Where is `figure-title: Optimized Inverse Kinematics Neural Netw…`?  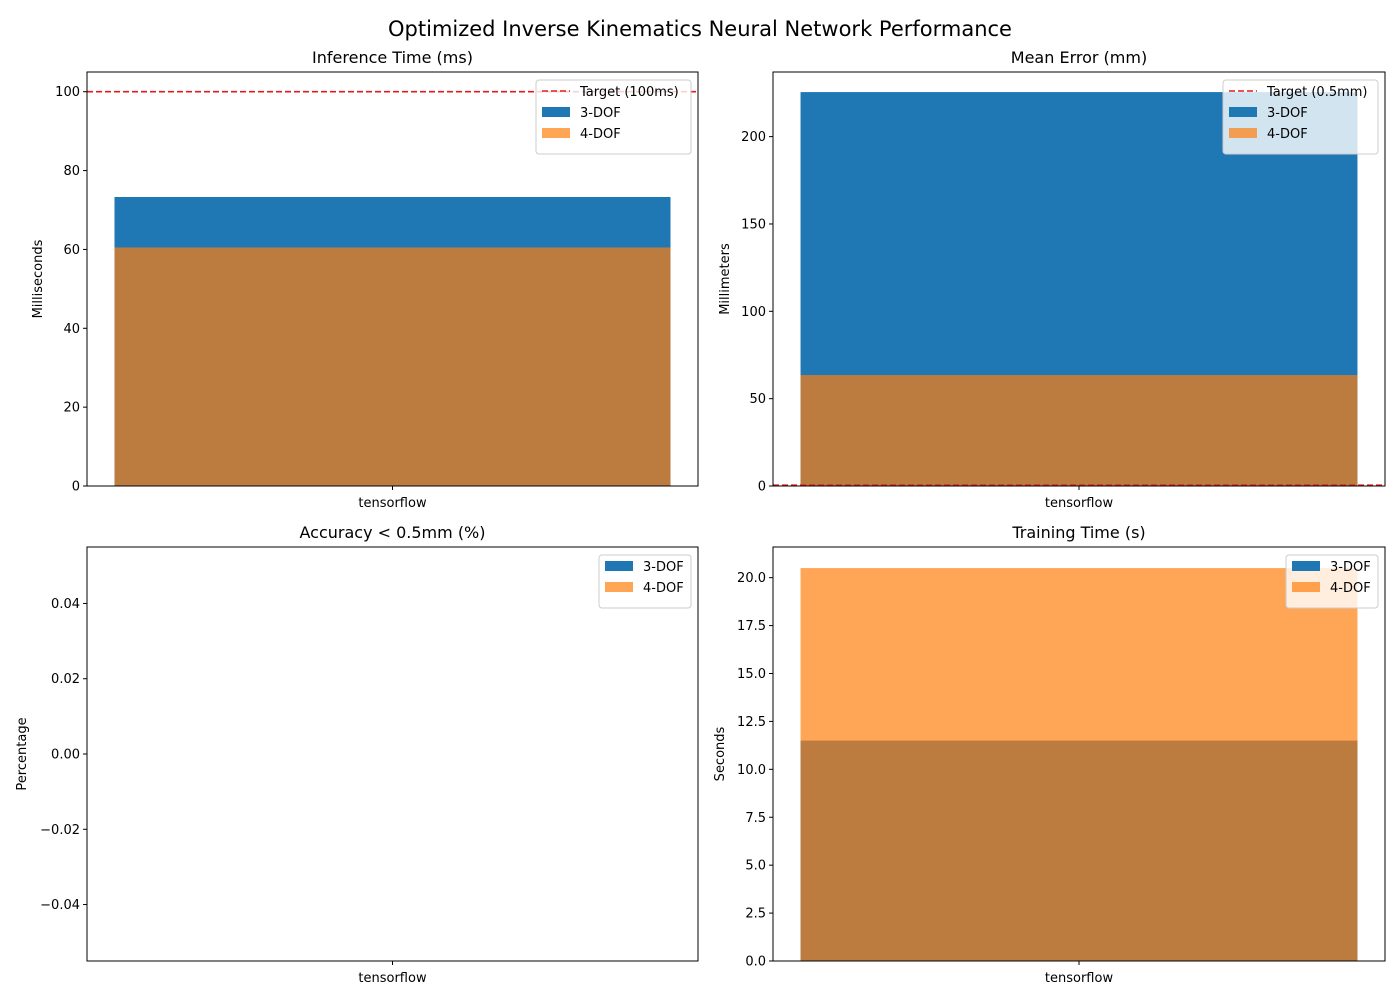 figure-title: Optimized Inverse Kinematics Neural Netw… is located at coordinates (700, 29).